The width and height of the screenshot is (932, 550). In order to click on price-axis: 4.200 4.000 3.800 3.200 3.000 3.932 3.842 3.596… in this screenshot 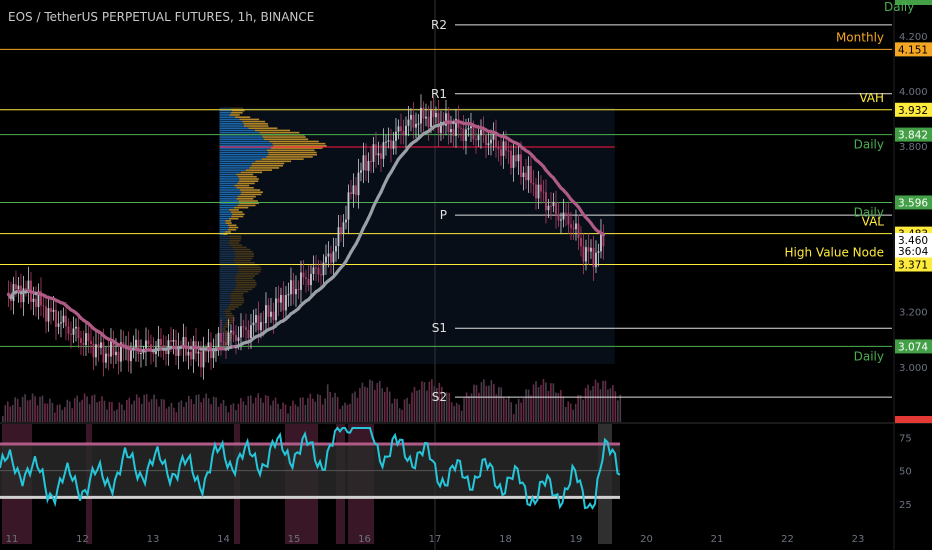, I will do `click(912, 275)`.